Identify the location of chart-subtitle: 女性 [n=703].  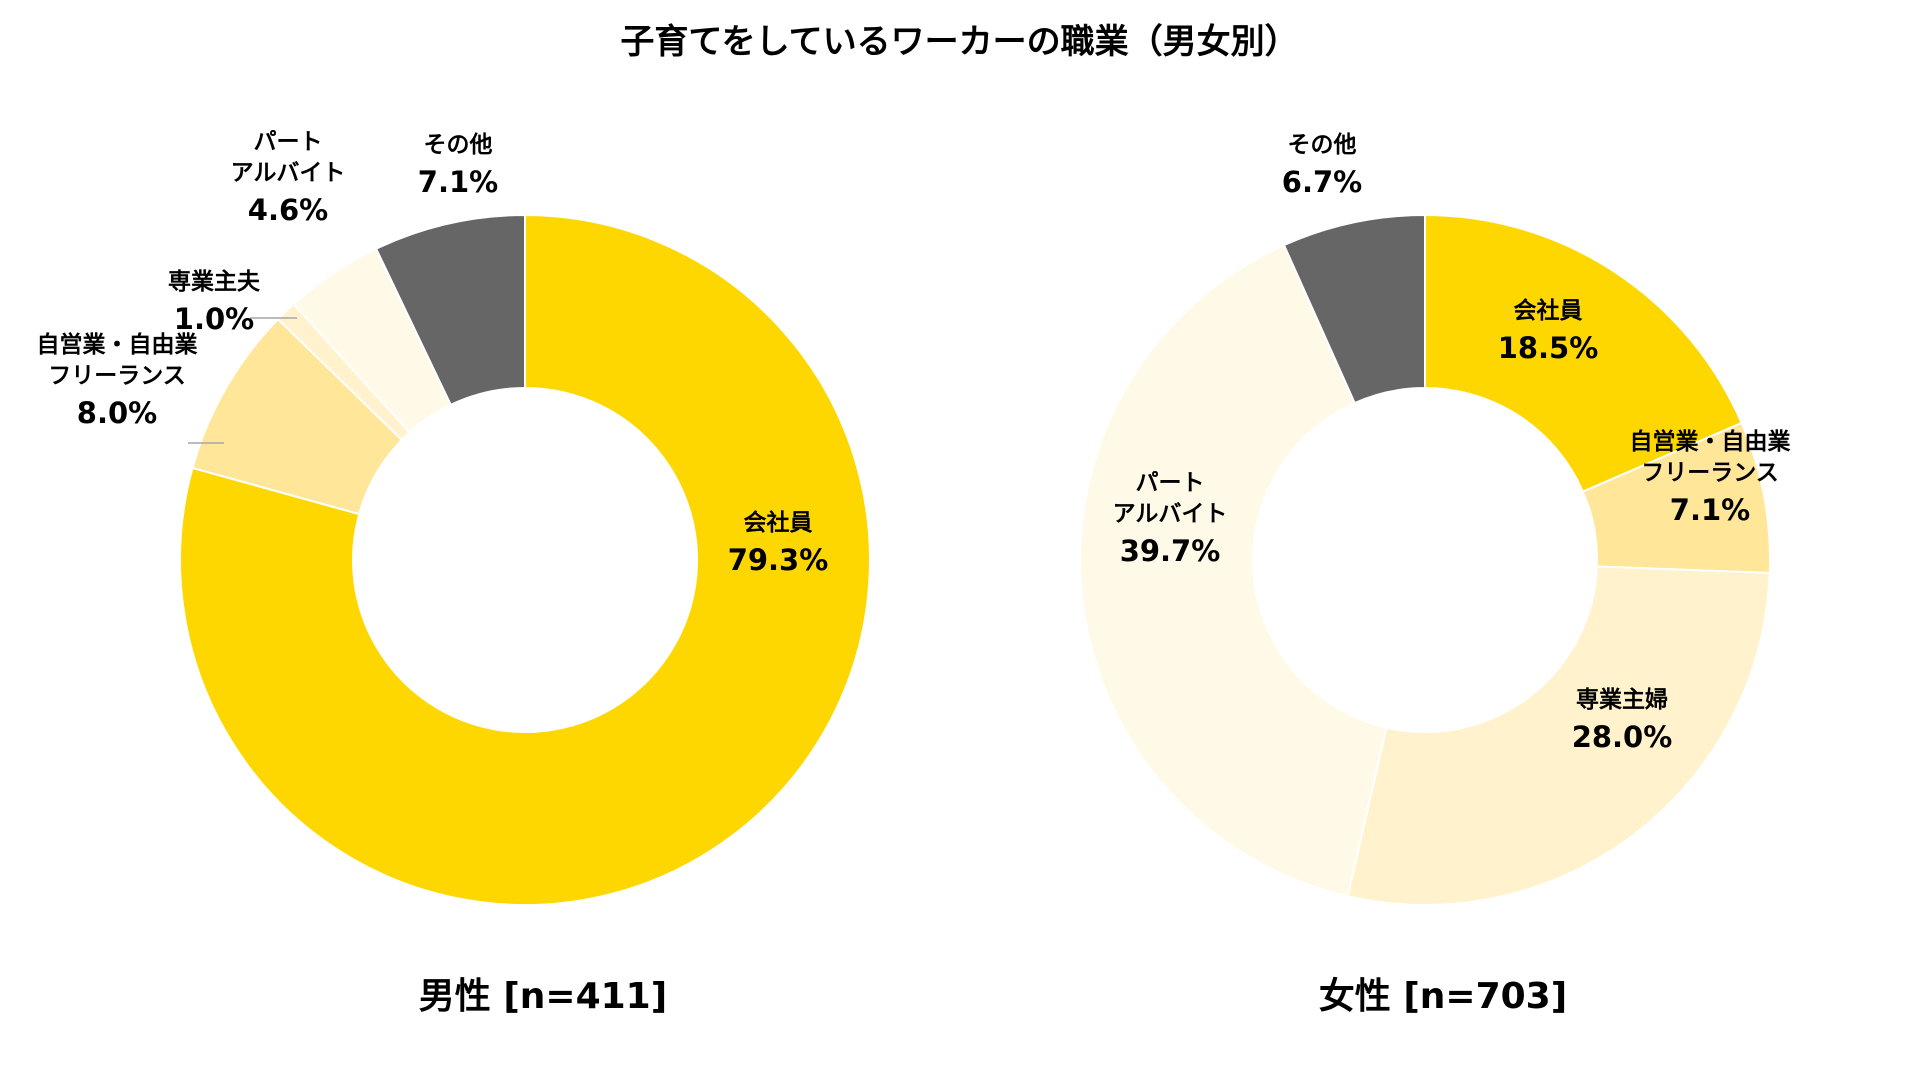
(1443, 996).